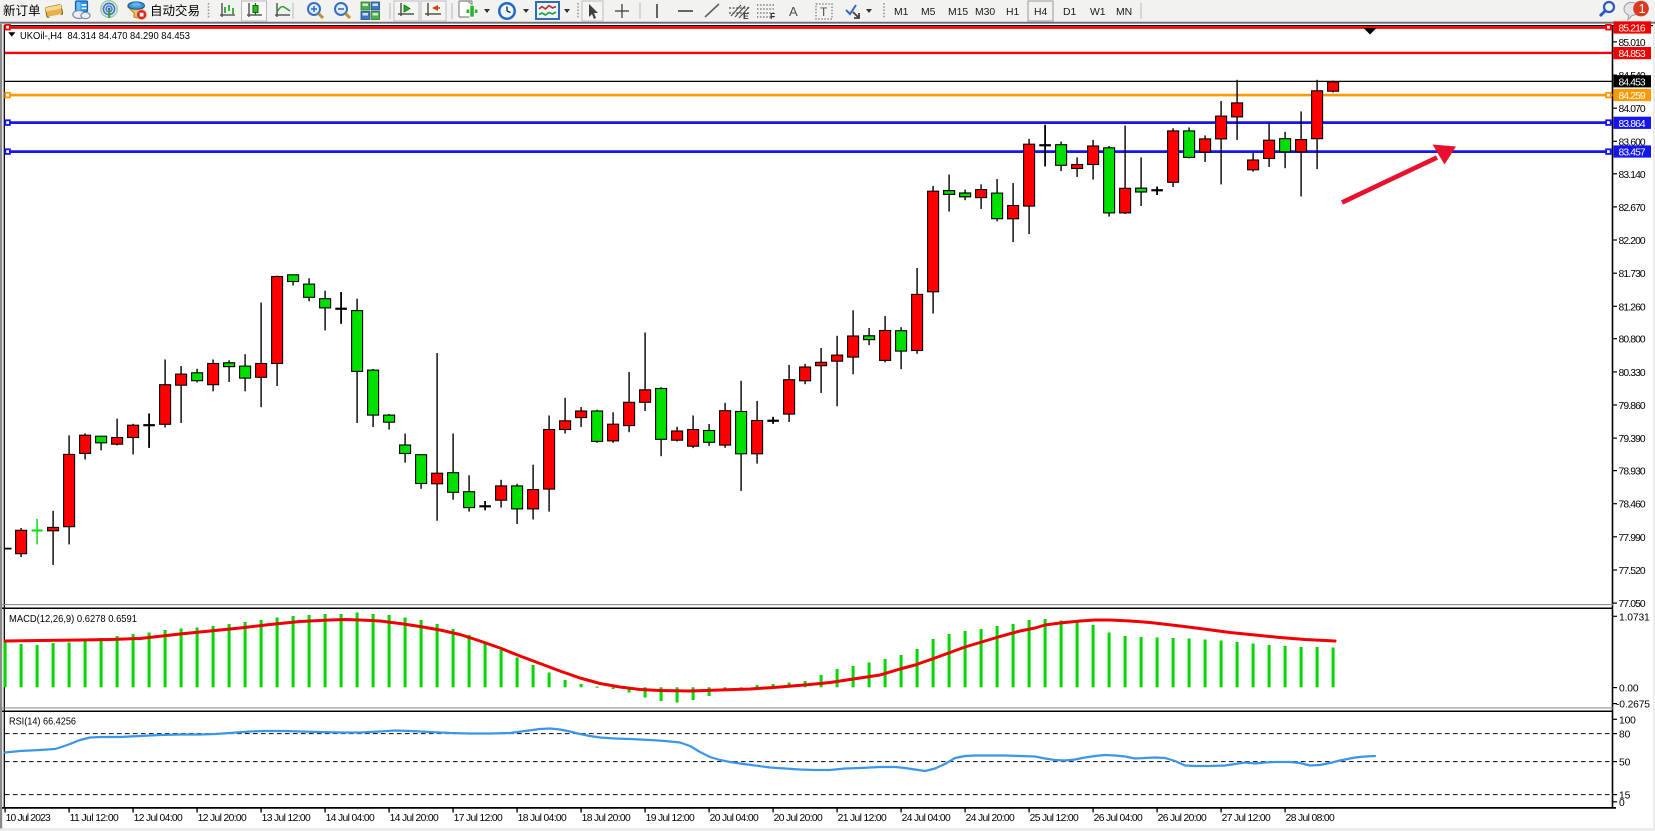 Image resolution: width=1655 pixels, height=831 pixels. Describe the element at coordinates (1632, 208) in the screenshot. I see `svg-text: 82.670` at that location.